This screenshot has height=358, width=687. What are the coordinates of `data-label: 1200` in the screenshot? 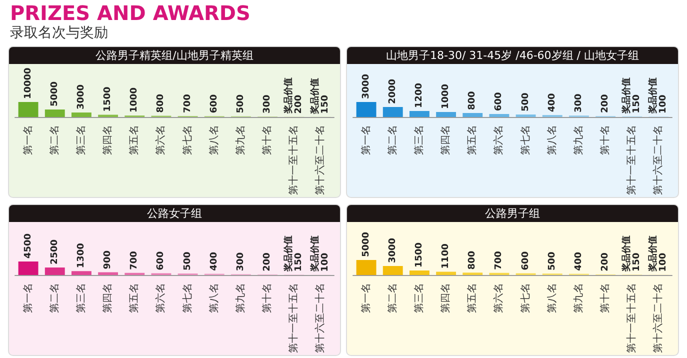 It's located at (419, 95).